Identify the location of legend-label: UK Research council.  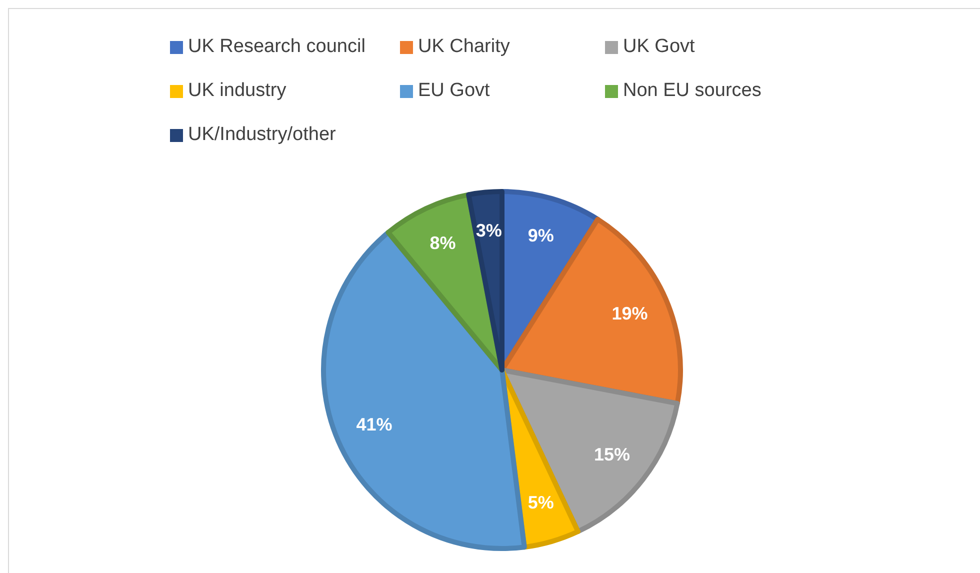
(277, 47).